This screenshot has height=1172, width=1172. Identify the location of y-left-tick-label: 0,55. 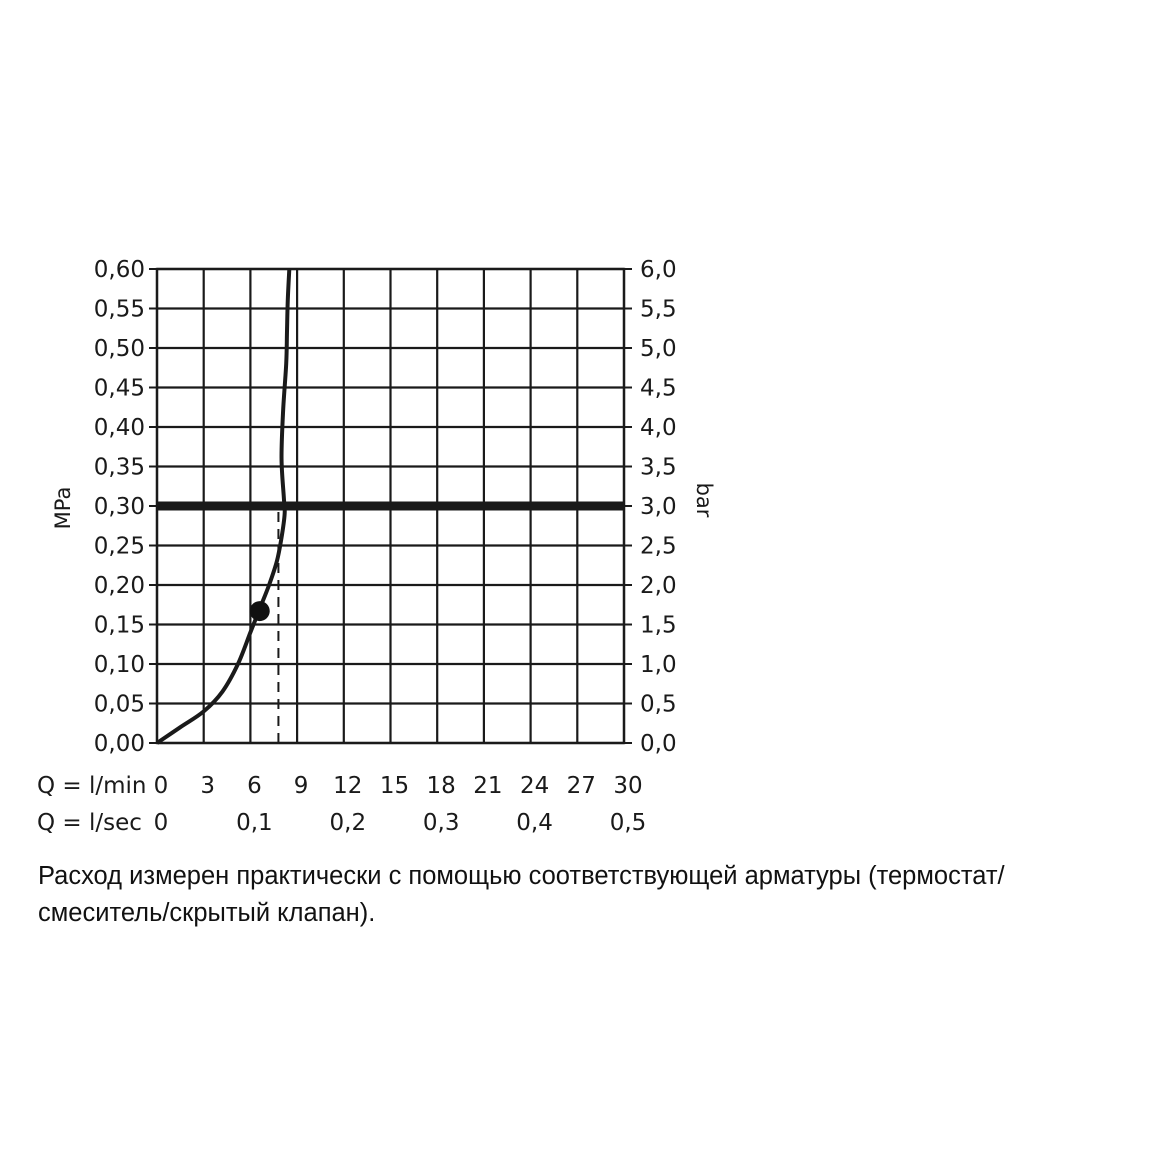
(119, 310).